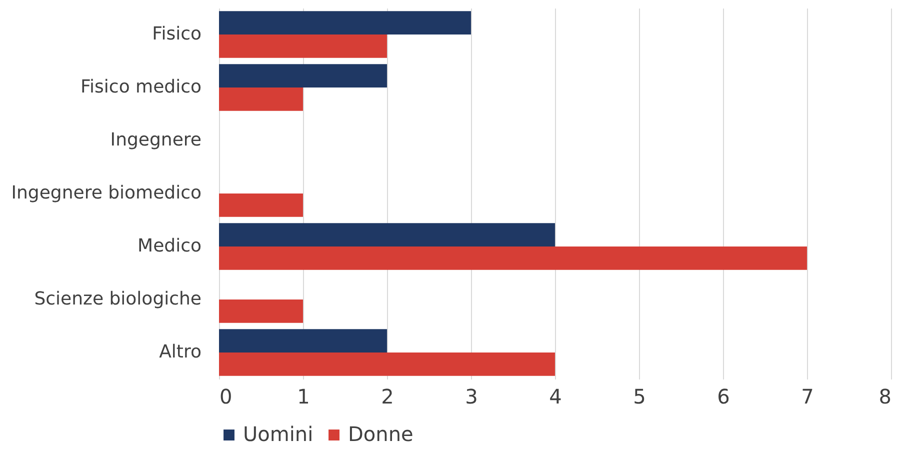 The height and width of the screenshot is (451, 913). Describe the element at coordinates (471, 396) in the screenshot. I see `x-tick-label: 3` at that location.